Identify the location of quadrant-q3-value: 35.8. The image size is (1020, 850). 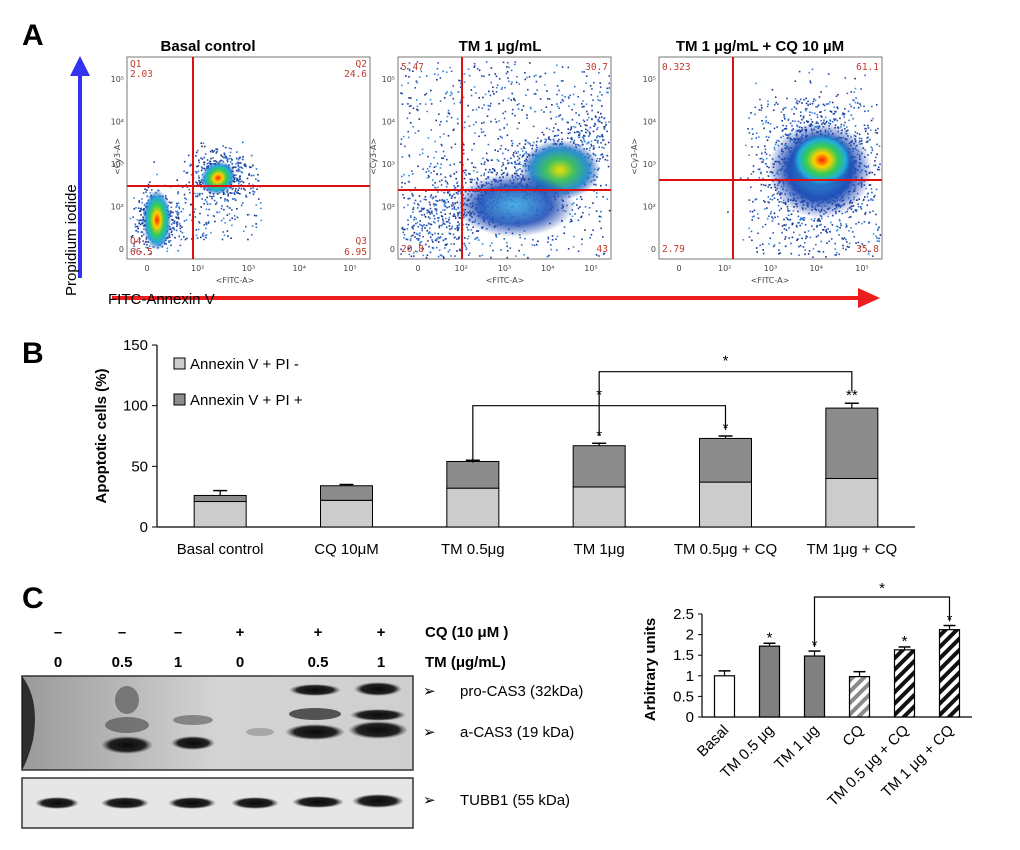
(867, 249).